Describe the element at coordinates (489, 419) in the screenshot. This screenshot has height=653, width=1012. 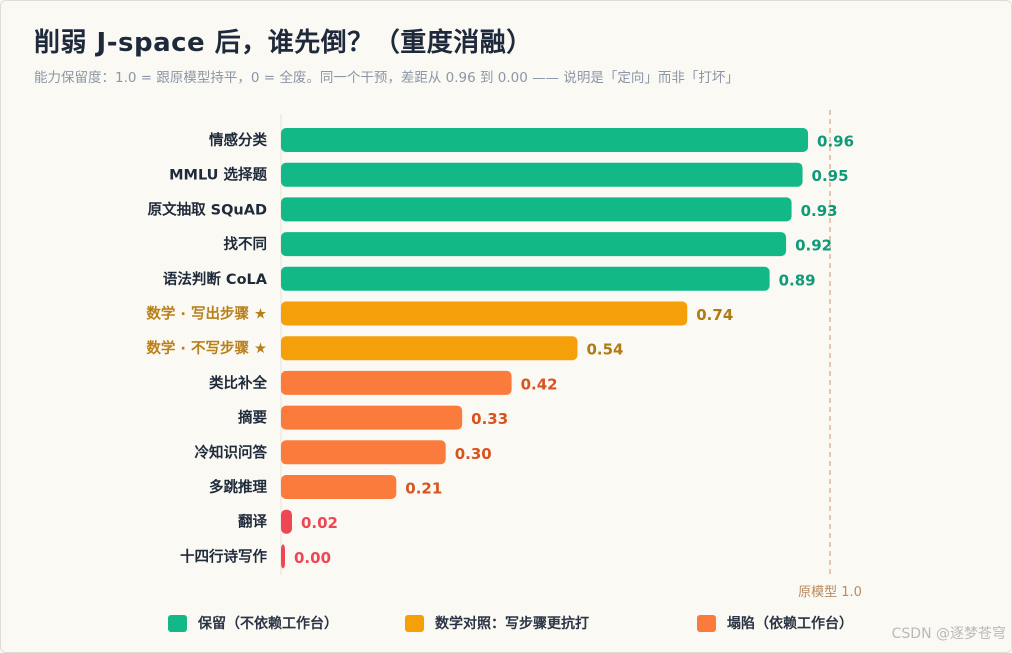
I see `value-label: 0.33` at that location.